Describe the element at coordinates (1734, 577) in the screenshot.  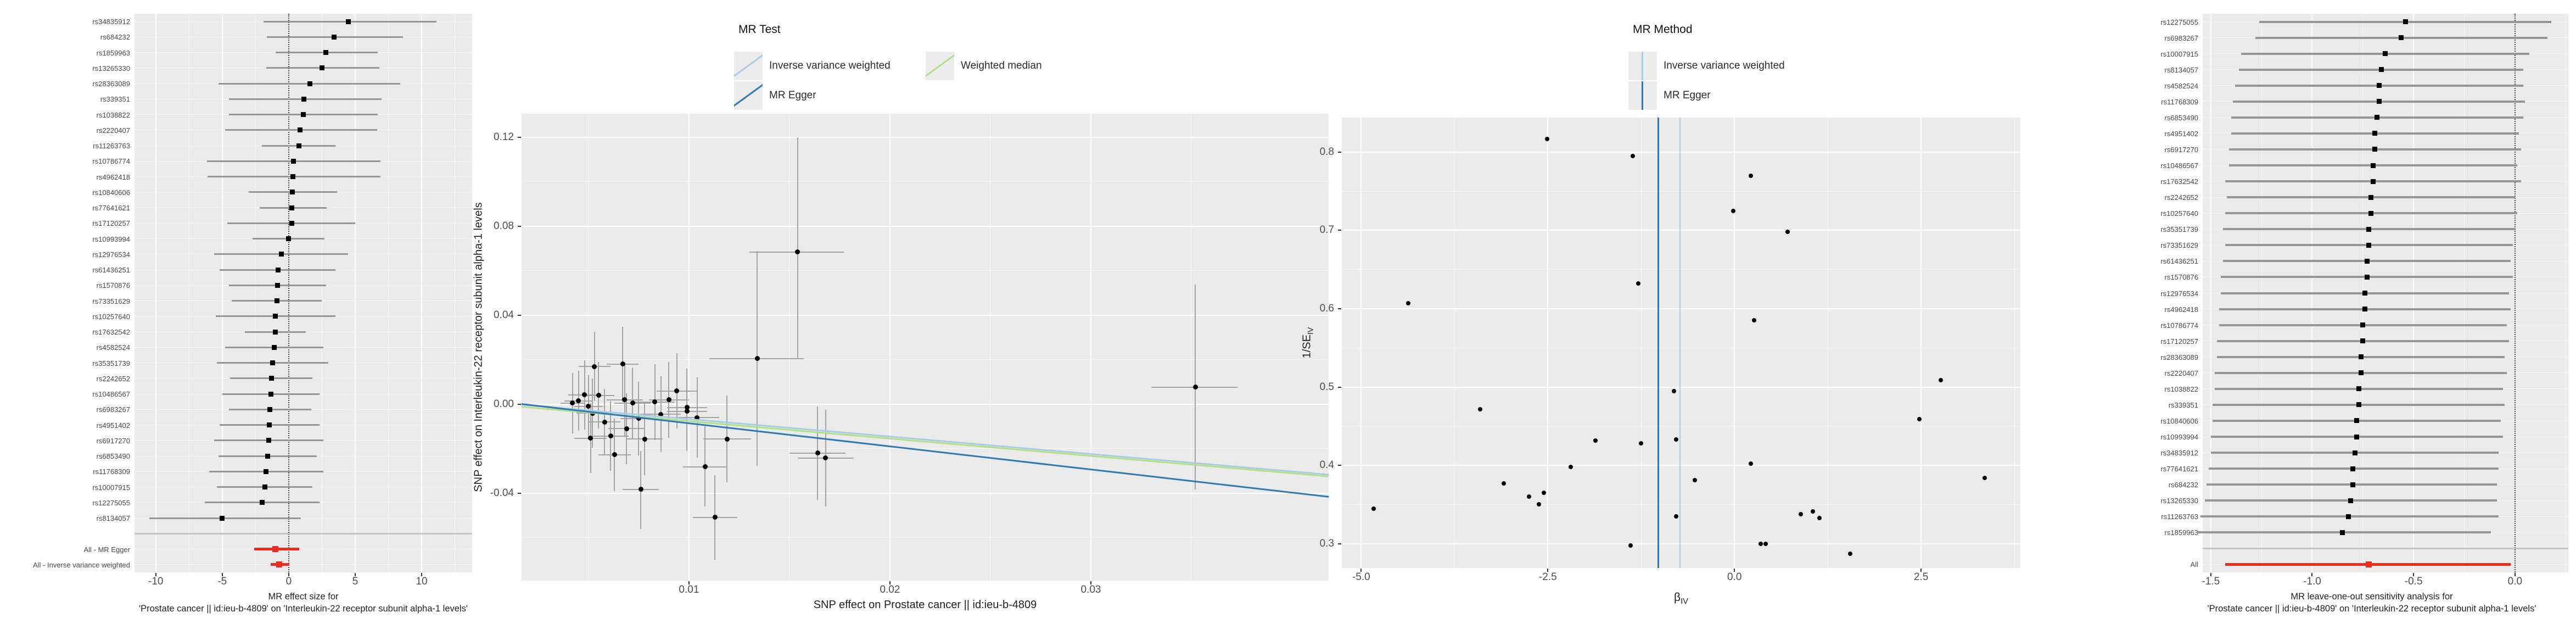
I see `x-tick-label: 0.0` at that location.